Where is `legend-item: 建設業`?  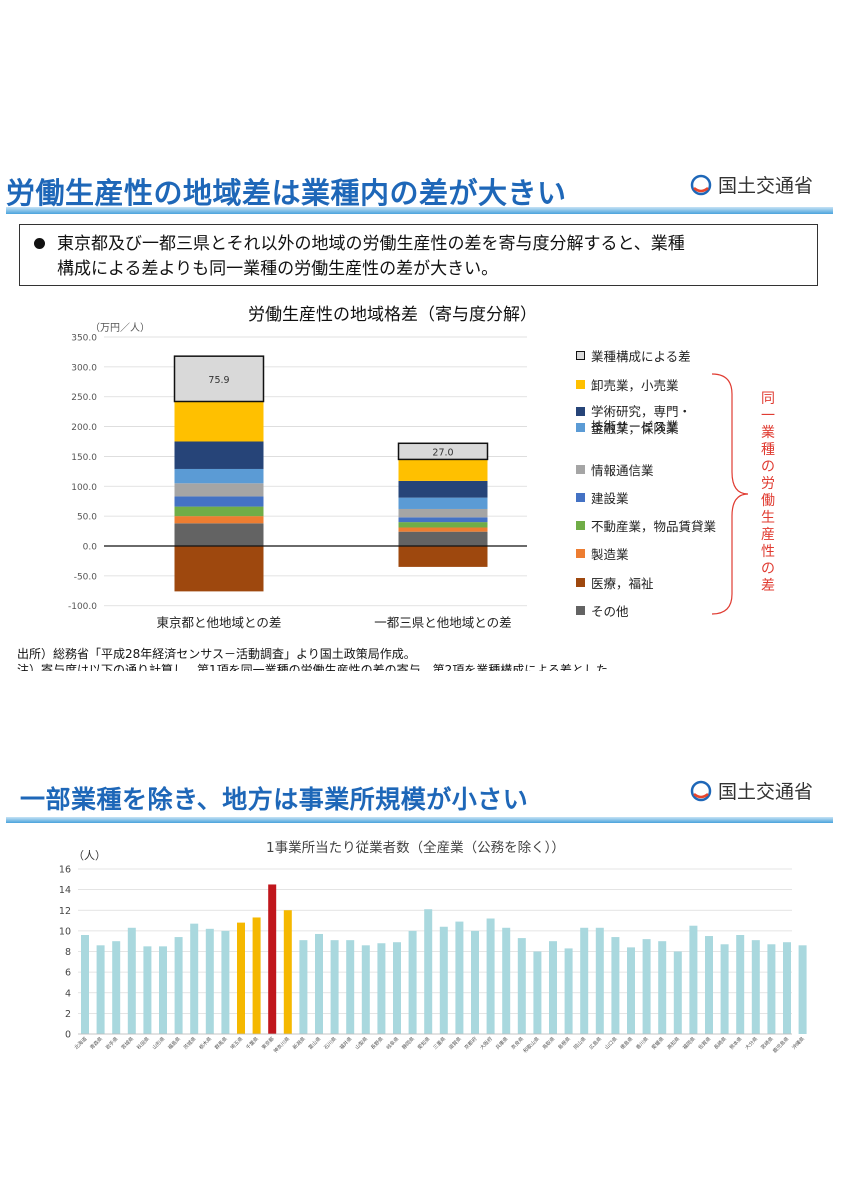
legend-item: 建設業 is located at coordinates (602, 497).